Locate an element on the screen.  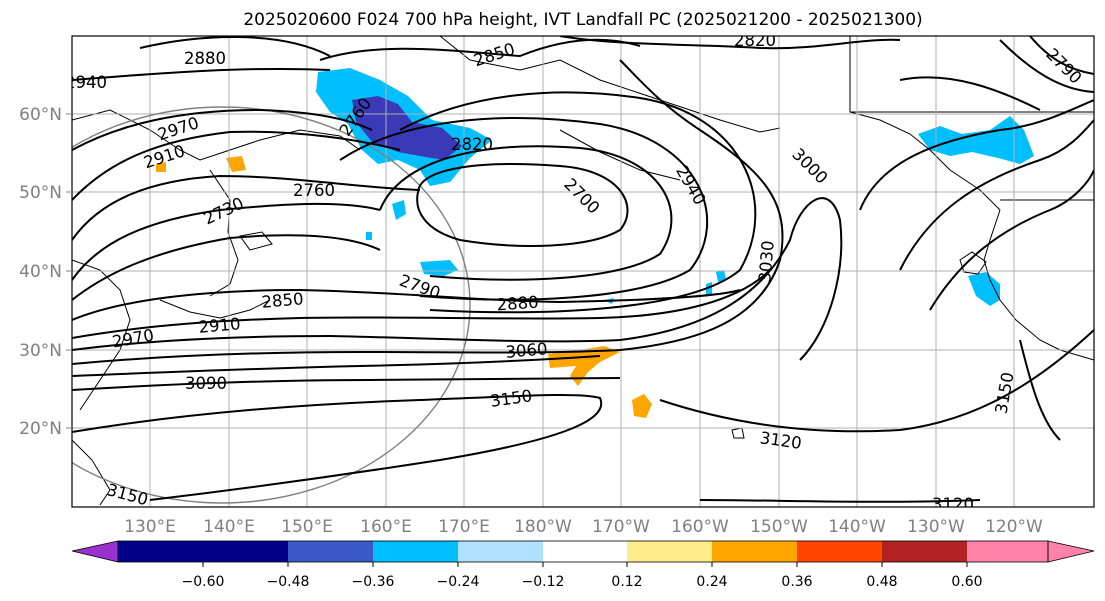
shade-california is located at coordinates (984, 289).